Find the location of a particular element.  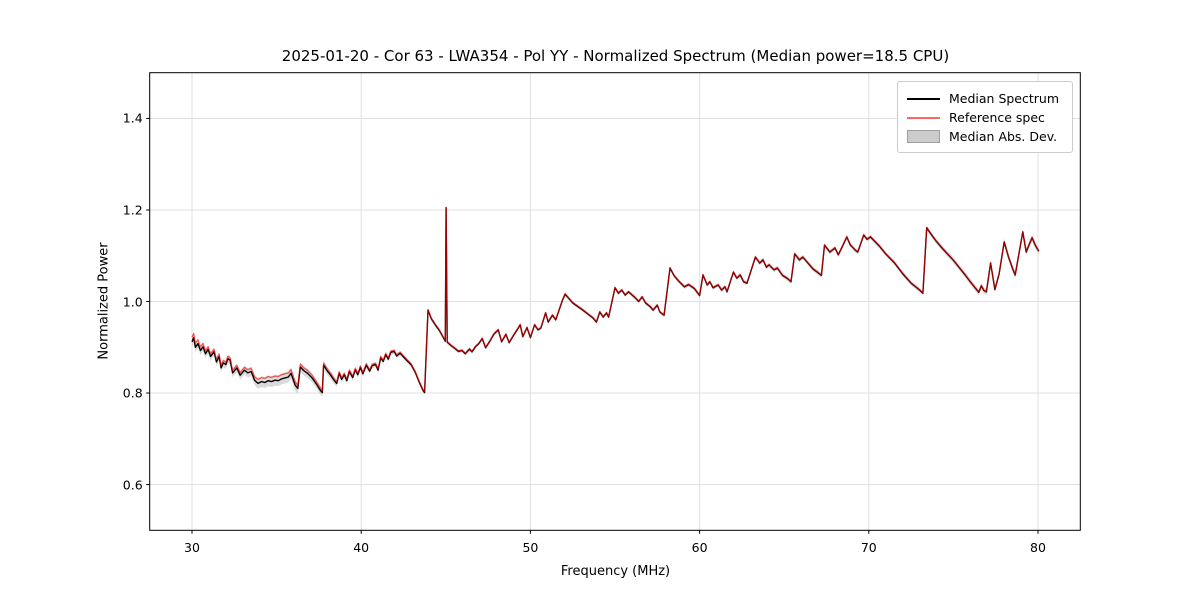

y-tick-label: 1.0 is located at coordinates (132, 301).